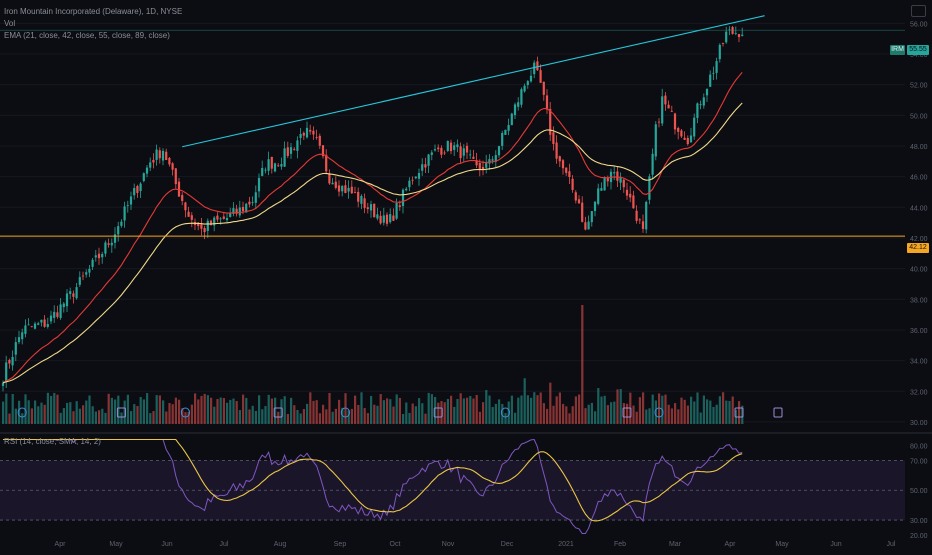 The width and height of the screenshot is (932, 555). What do you see at coordinates (919, 446) in the screenshot?
I see `rsi-y-tick-label: 80.00` at bounding box center [919, 446].